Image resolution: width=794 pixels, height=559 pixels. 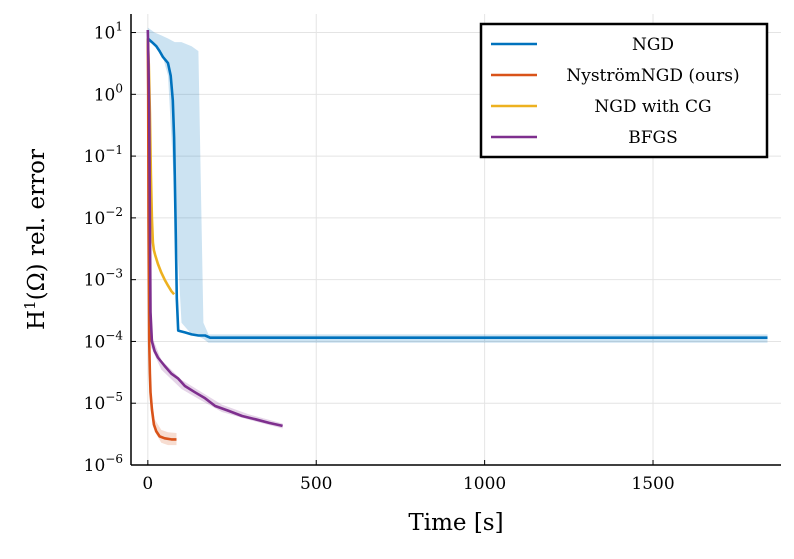 What do you see at coordinates (104, 340) in the screenshot?
I see `y-tick-label: 10⁻⁴` at bounding box center [104, 340].